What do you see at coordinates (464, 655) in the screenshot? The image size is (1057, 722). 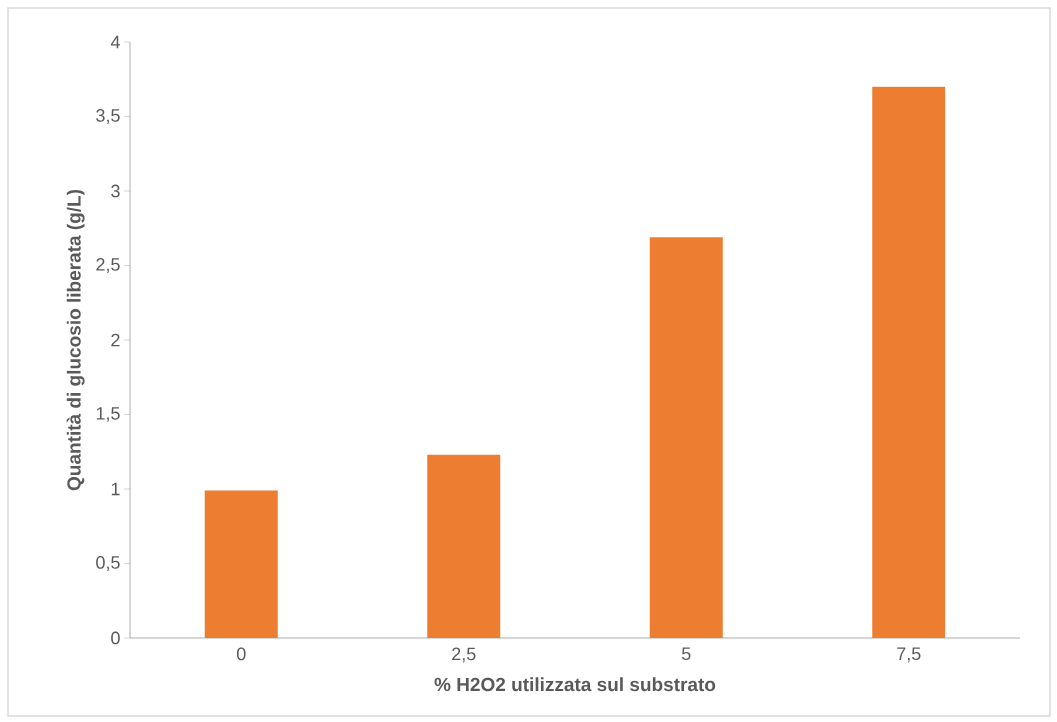 I see `x-tick-label: 2,5` at bounding box center [464, 655].